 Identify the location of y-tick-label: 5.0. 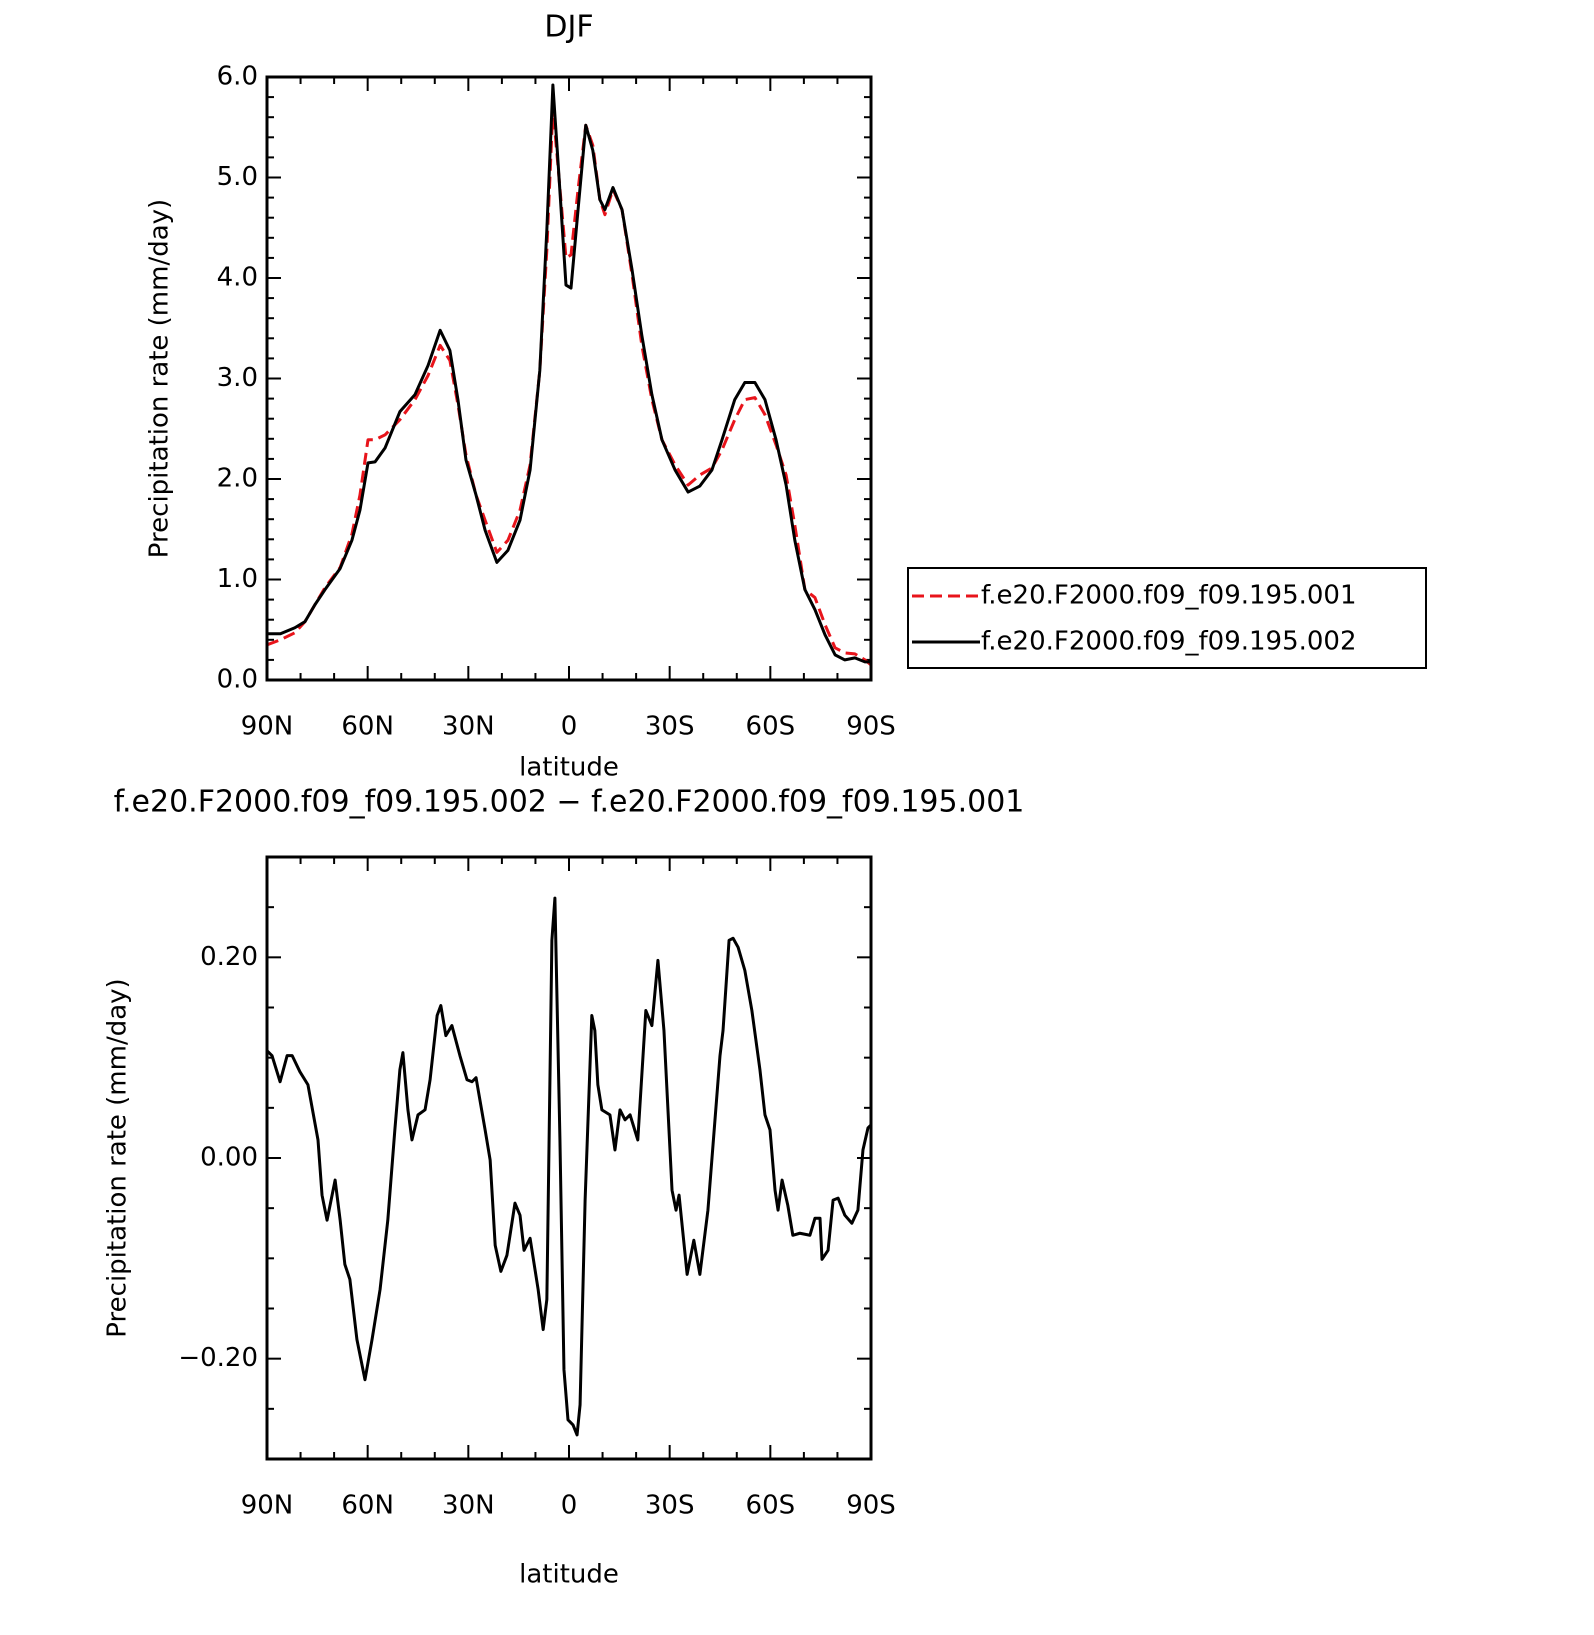
(237, 177).